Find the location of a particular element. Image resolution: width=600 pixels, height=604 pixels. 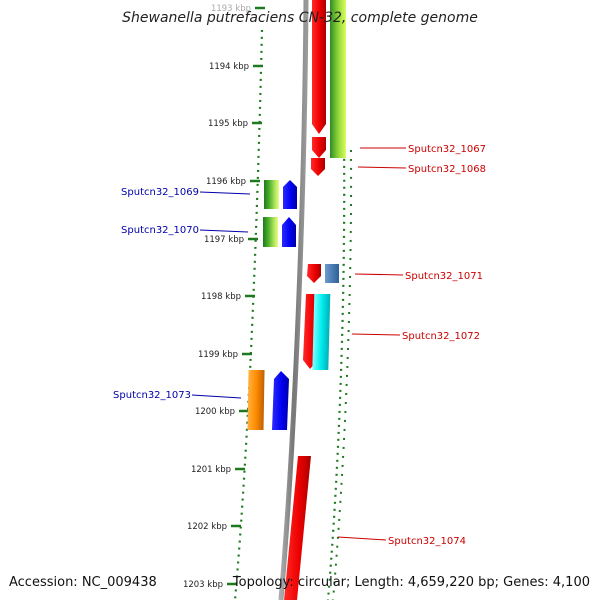

ruler-label: 1202 kbp is located at coordinates (207, 527).